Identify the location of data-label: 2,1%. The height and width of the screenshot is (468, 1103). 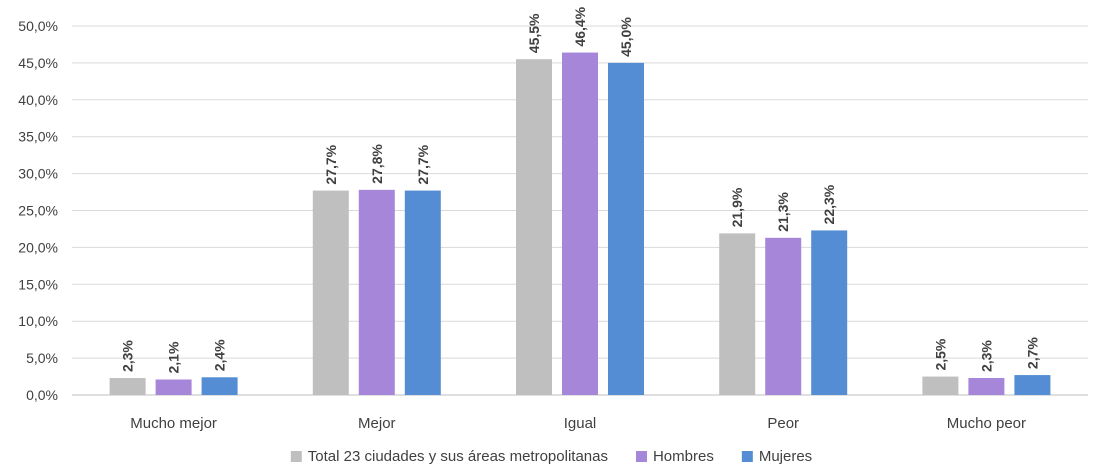
(174, 357).